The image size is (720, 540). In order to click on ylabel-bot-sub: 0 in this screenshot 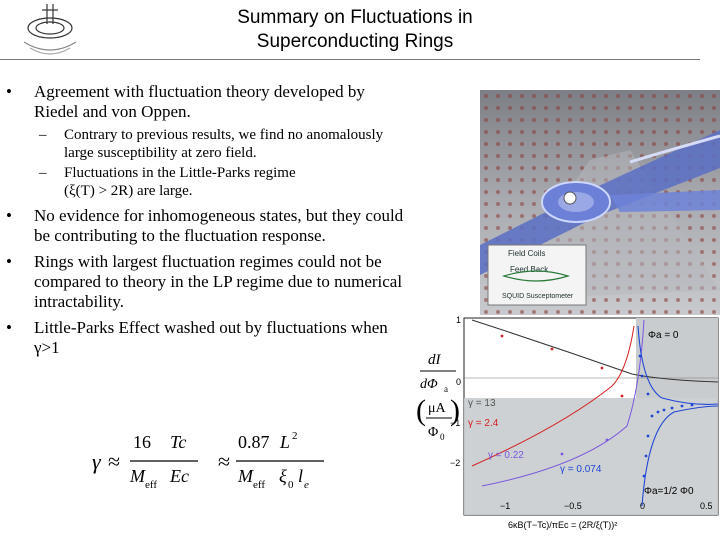, I will do `click(442, 437)`.